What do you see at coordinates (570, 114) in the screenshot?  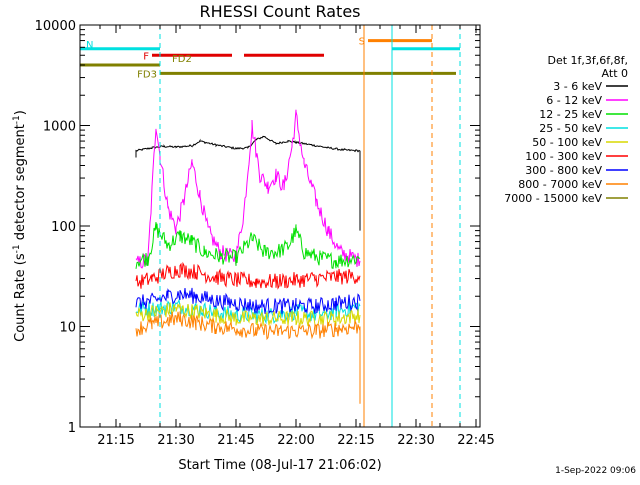 I see `legend-label-2: 12 - 25 keV` at bounding box center [570, 114].